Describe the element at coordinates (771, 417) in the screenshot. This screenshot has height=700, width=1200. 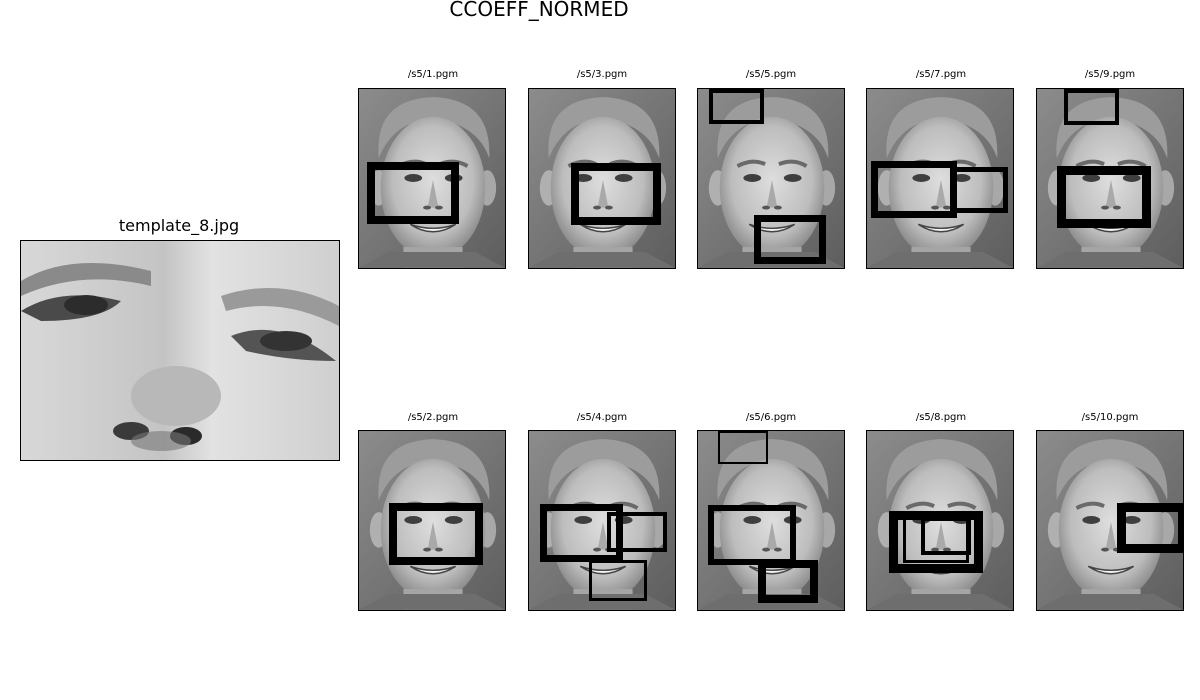
I see `panel-title-6: /s5/6.pgm` at that location.